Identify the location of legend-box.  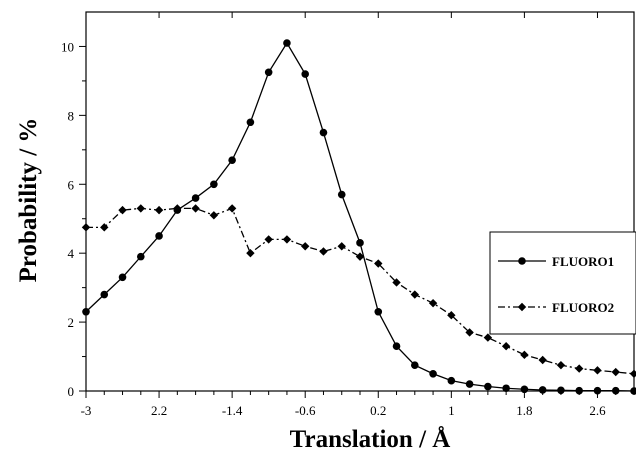
(562, 283).